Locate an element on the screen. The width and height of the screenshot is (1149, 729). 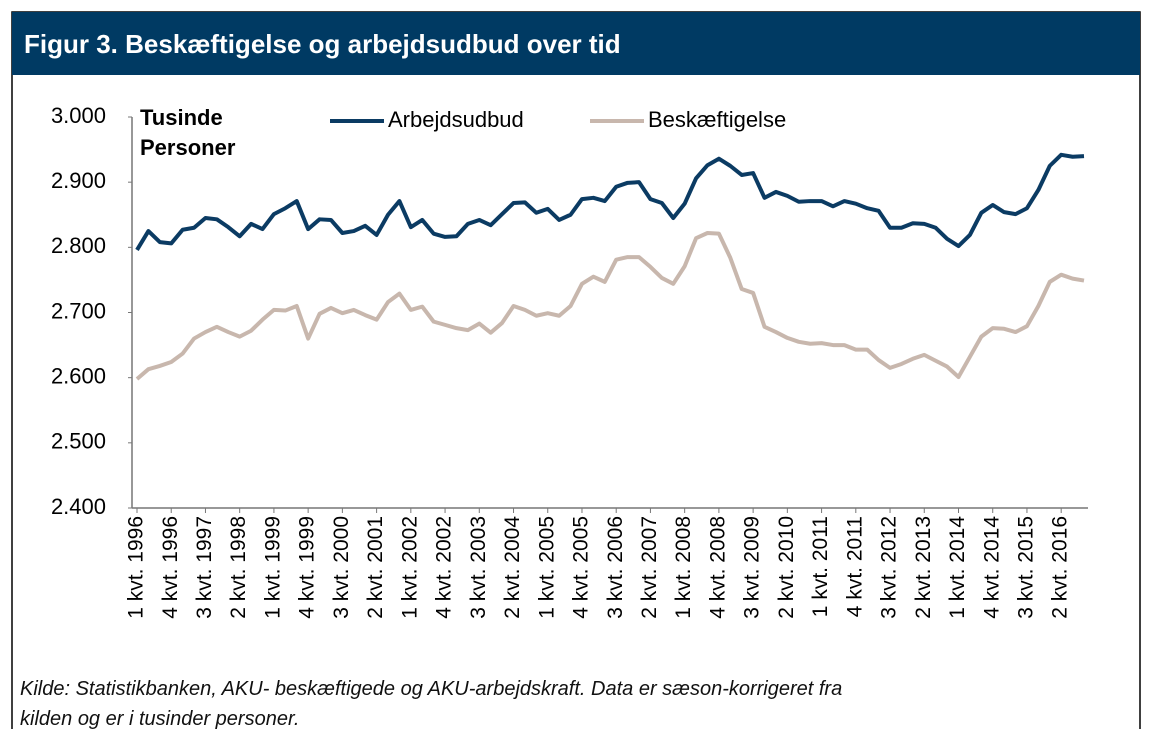
series-line is located at coordinates (610, 201).